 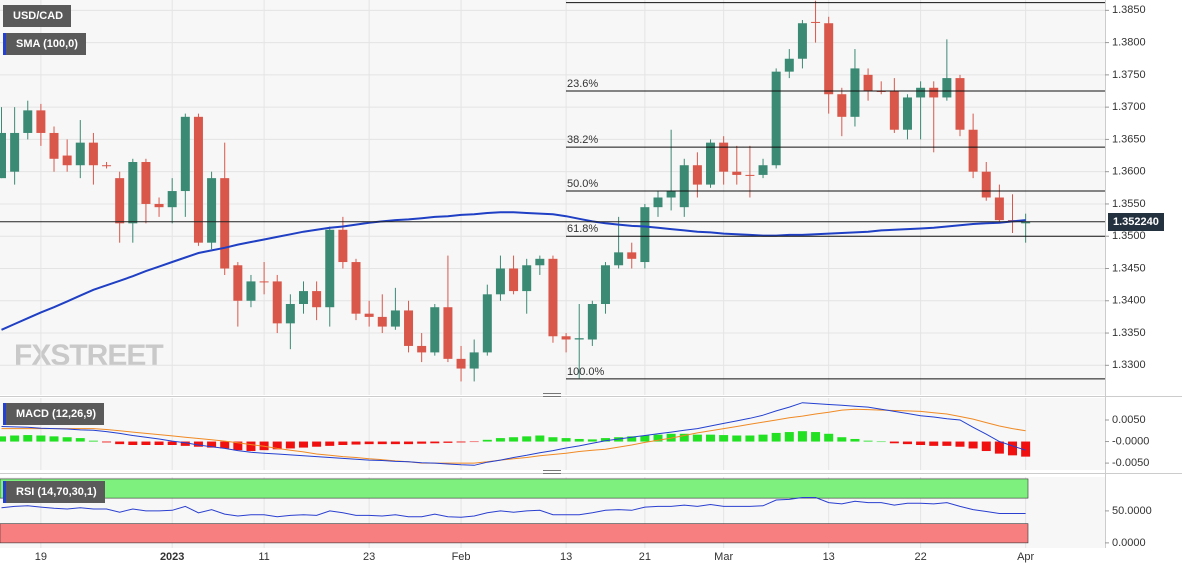 What do you see at coordinates (369, 557) in the screenshot?
I see `x-tick-label: 23` at bounding box center [369, 557].